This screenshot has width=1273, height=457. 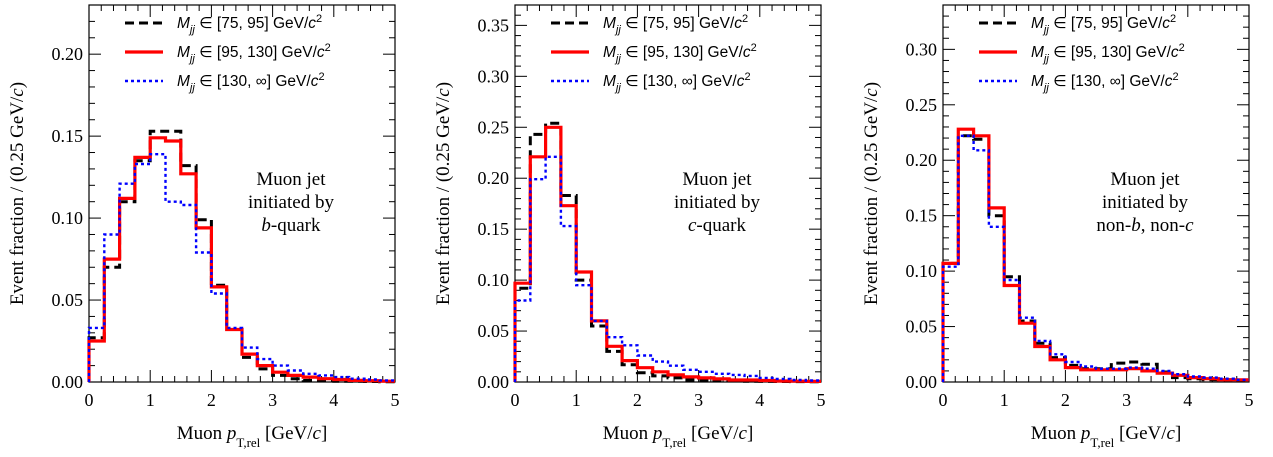 What do you see at coordinates (717, 225) in the screenshot?
I see `annotation-line-2: c-quark` at bounding box center [717, 225].